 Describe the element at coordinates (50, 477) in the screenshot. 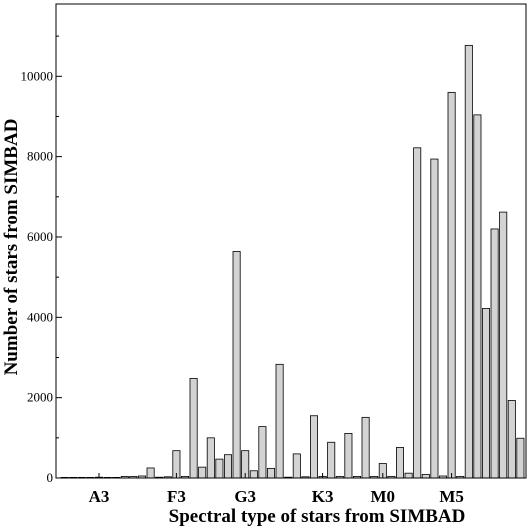

I see `y-tick-label: 0` at that location.